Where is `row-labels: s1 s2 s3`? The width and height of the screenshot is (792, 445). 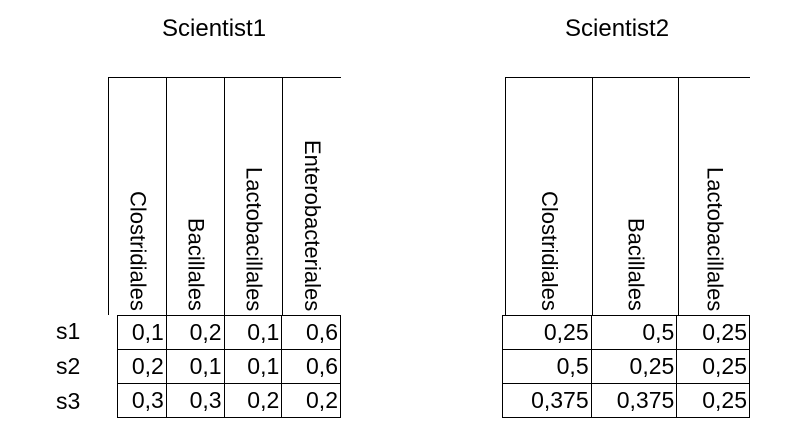 row-labels: s1 s2 s3 is located at coordinates (68, 366).